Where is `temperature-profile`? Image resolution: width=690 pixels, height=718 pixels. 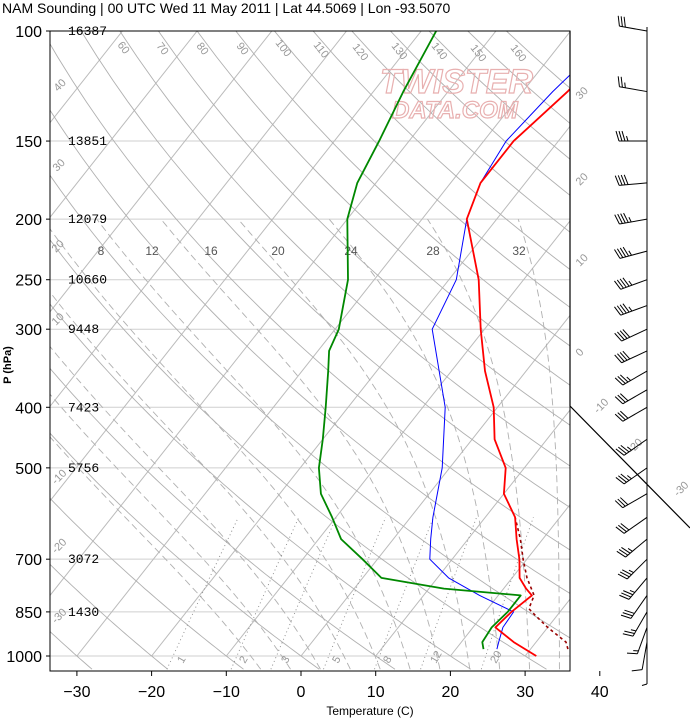 temperature-profile is located at coordinates (517, 372).